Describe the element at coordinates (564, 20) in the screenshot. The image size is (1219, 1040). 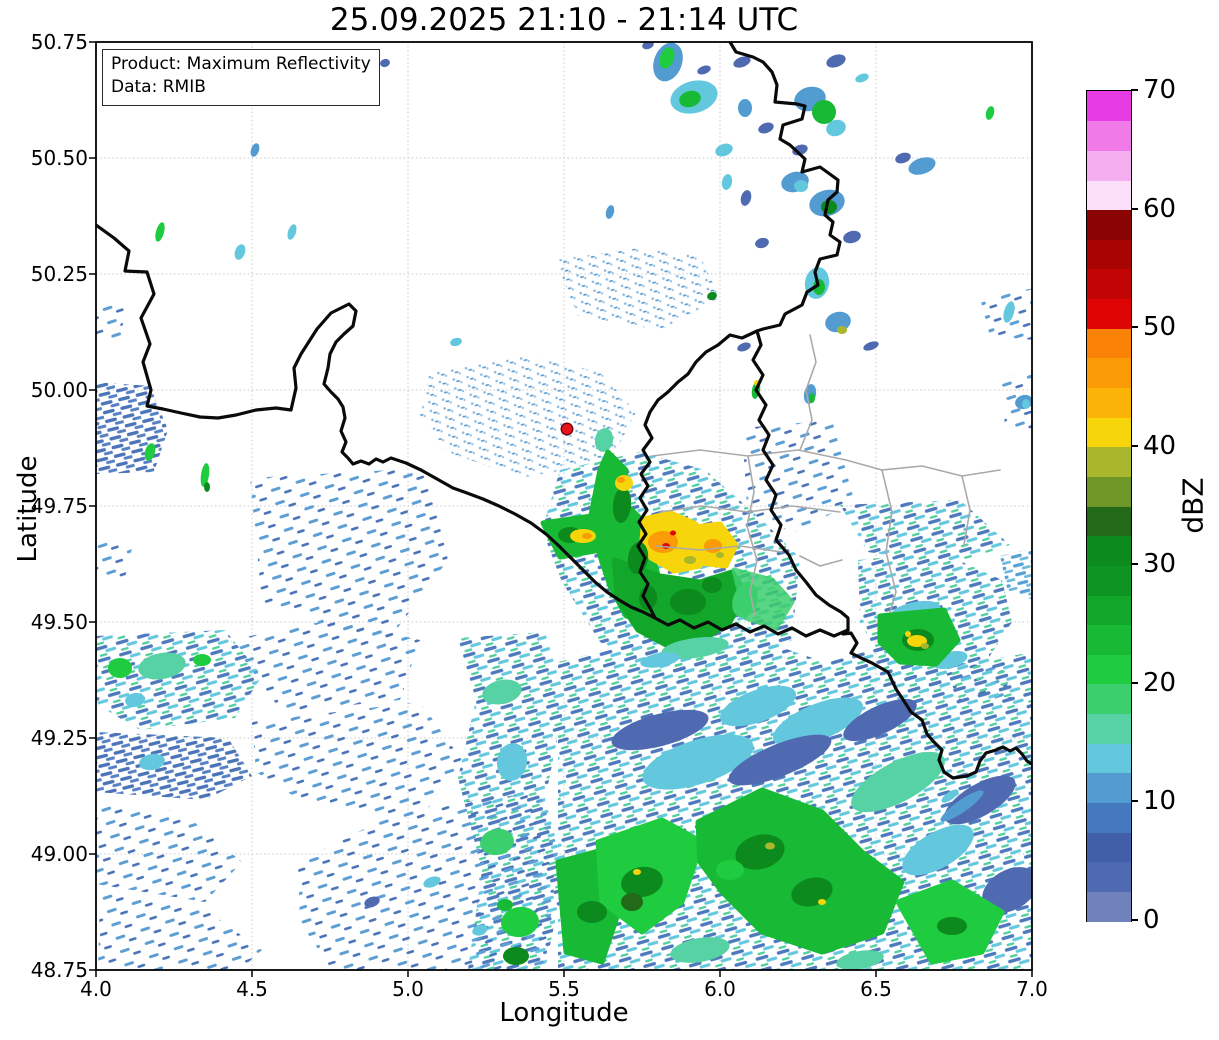
I see `page-title: 25.09.2025 21:10 - 21:14 UTC` at that location.